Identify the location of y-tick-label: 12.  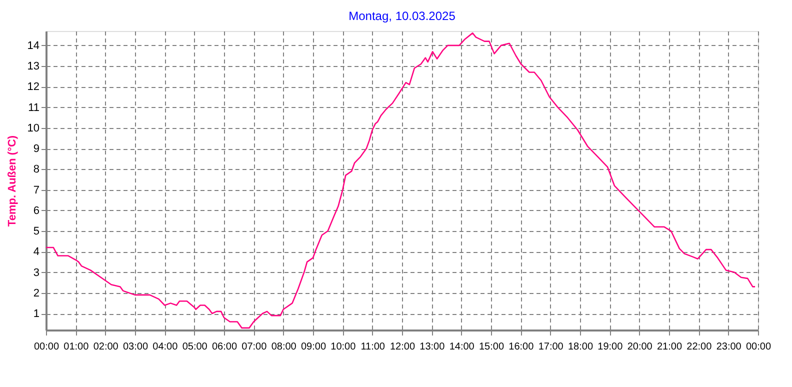
(33, 87).